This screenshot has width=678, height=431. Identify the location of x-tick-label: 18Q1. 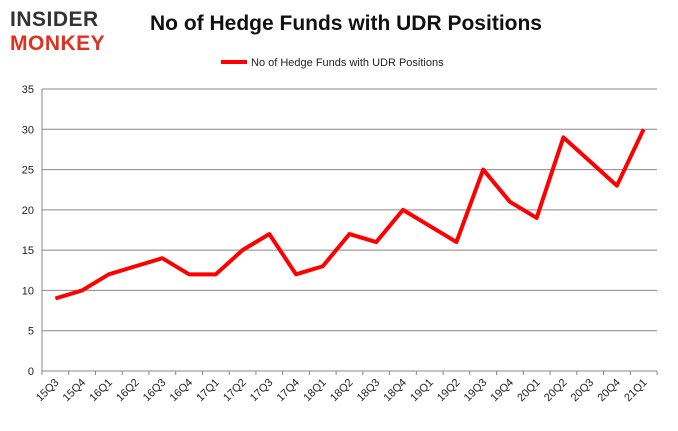
(315, 391).